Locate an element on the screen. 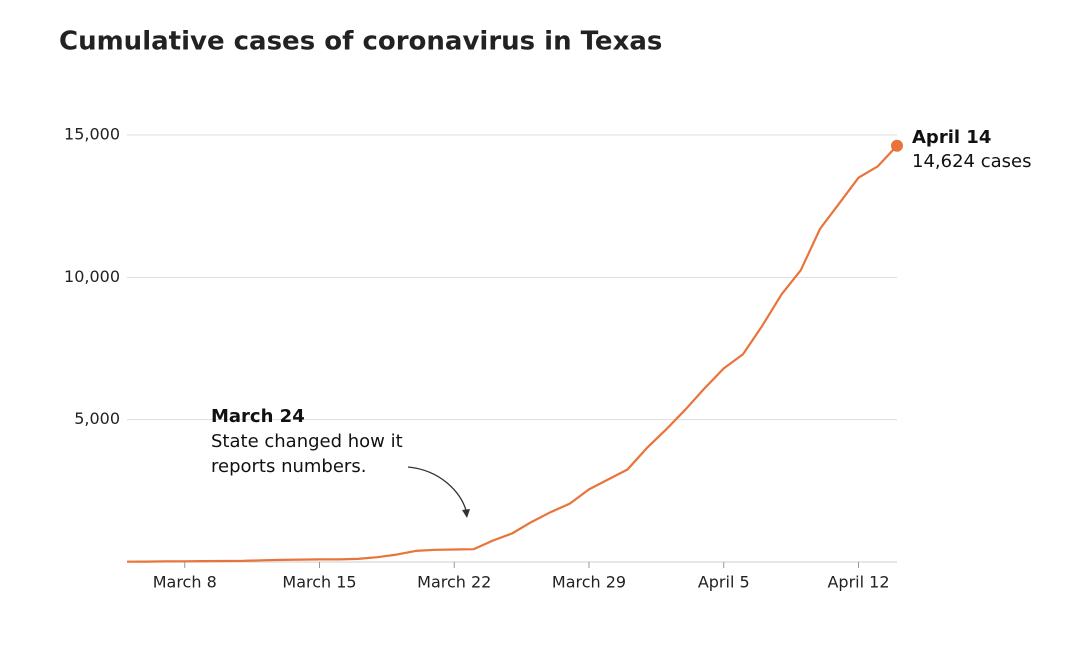  chart-title: Cumulative cases of coronavirus in Texas is located at coordinates (360, 42).